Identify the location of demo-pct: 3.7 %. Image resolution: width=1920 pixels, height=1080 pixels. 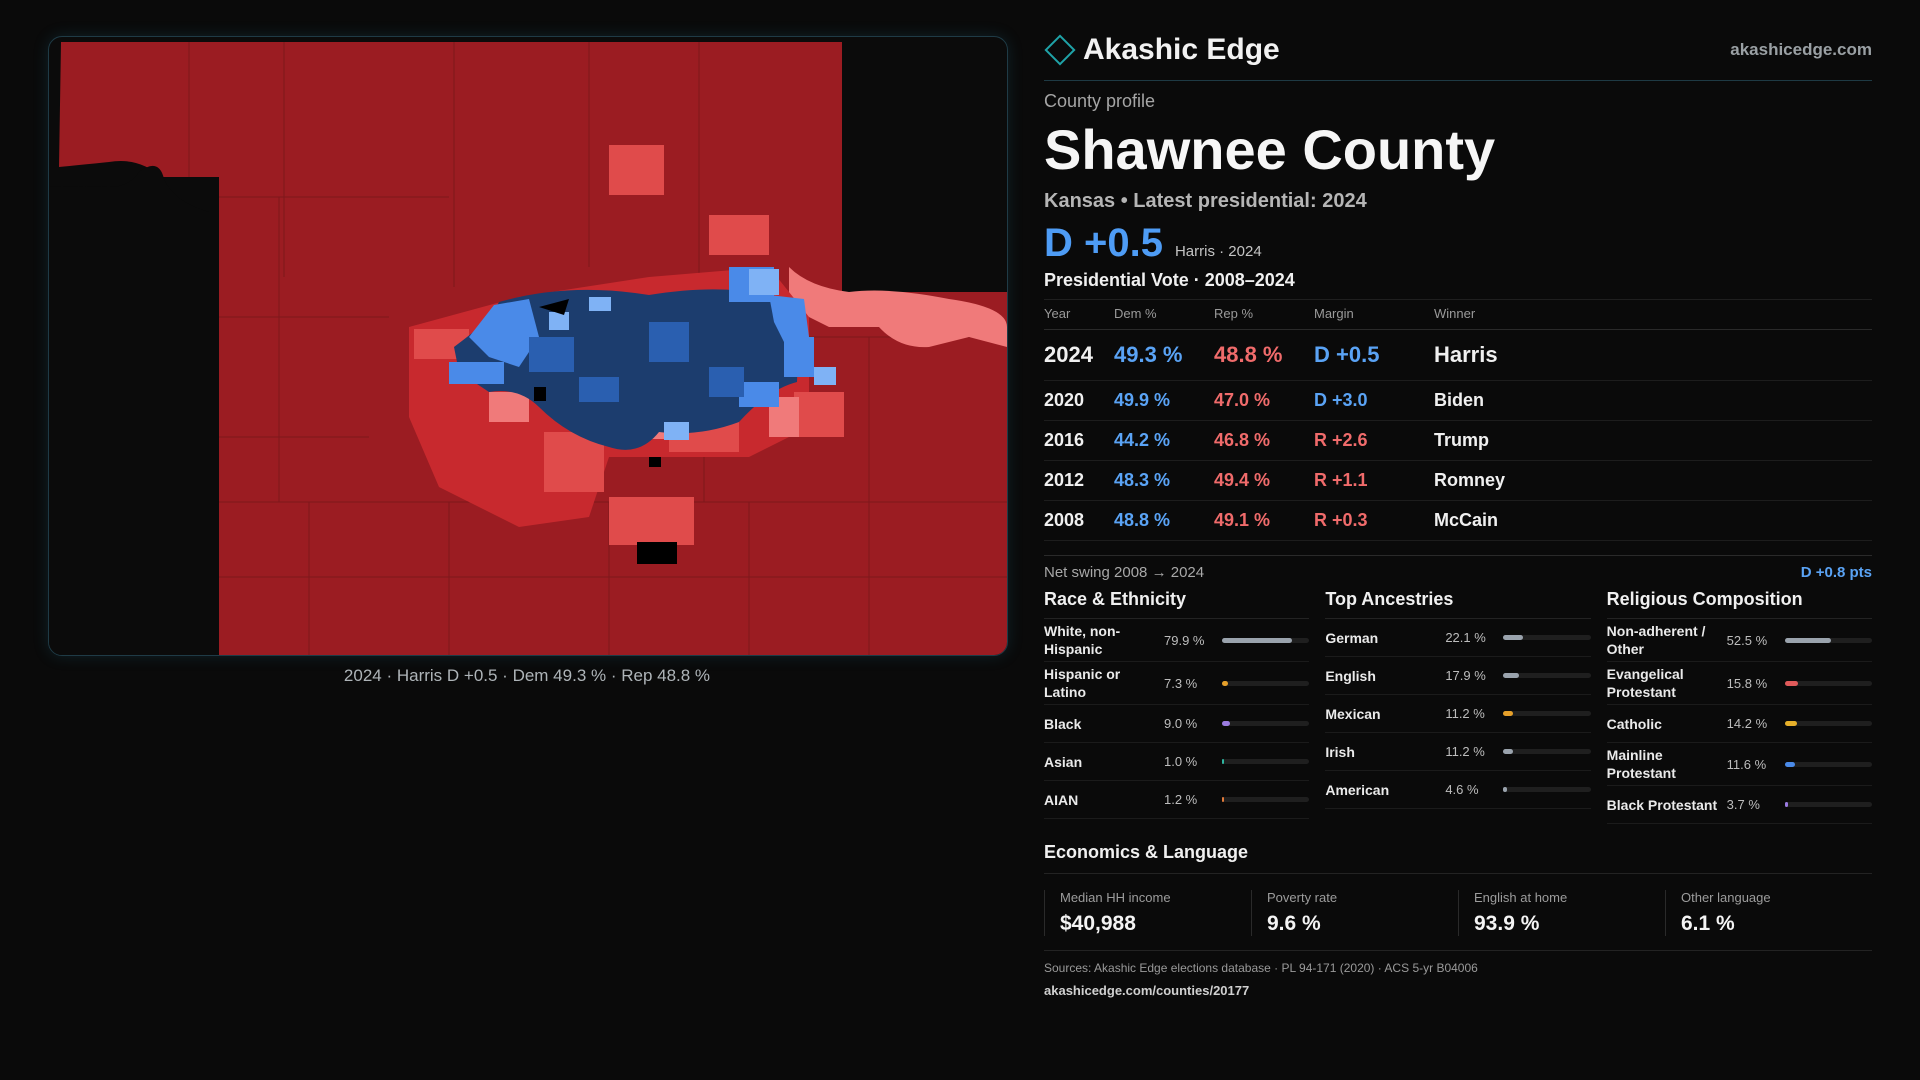
(1743, 804).